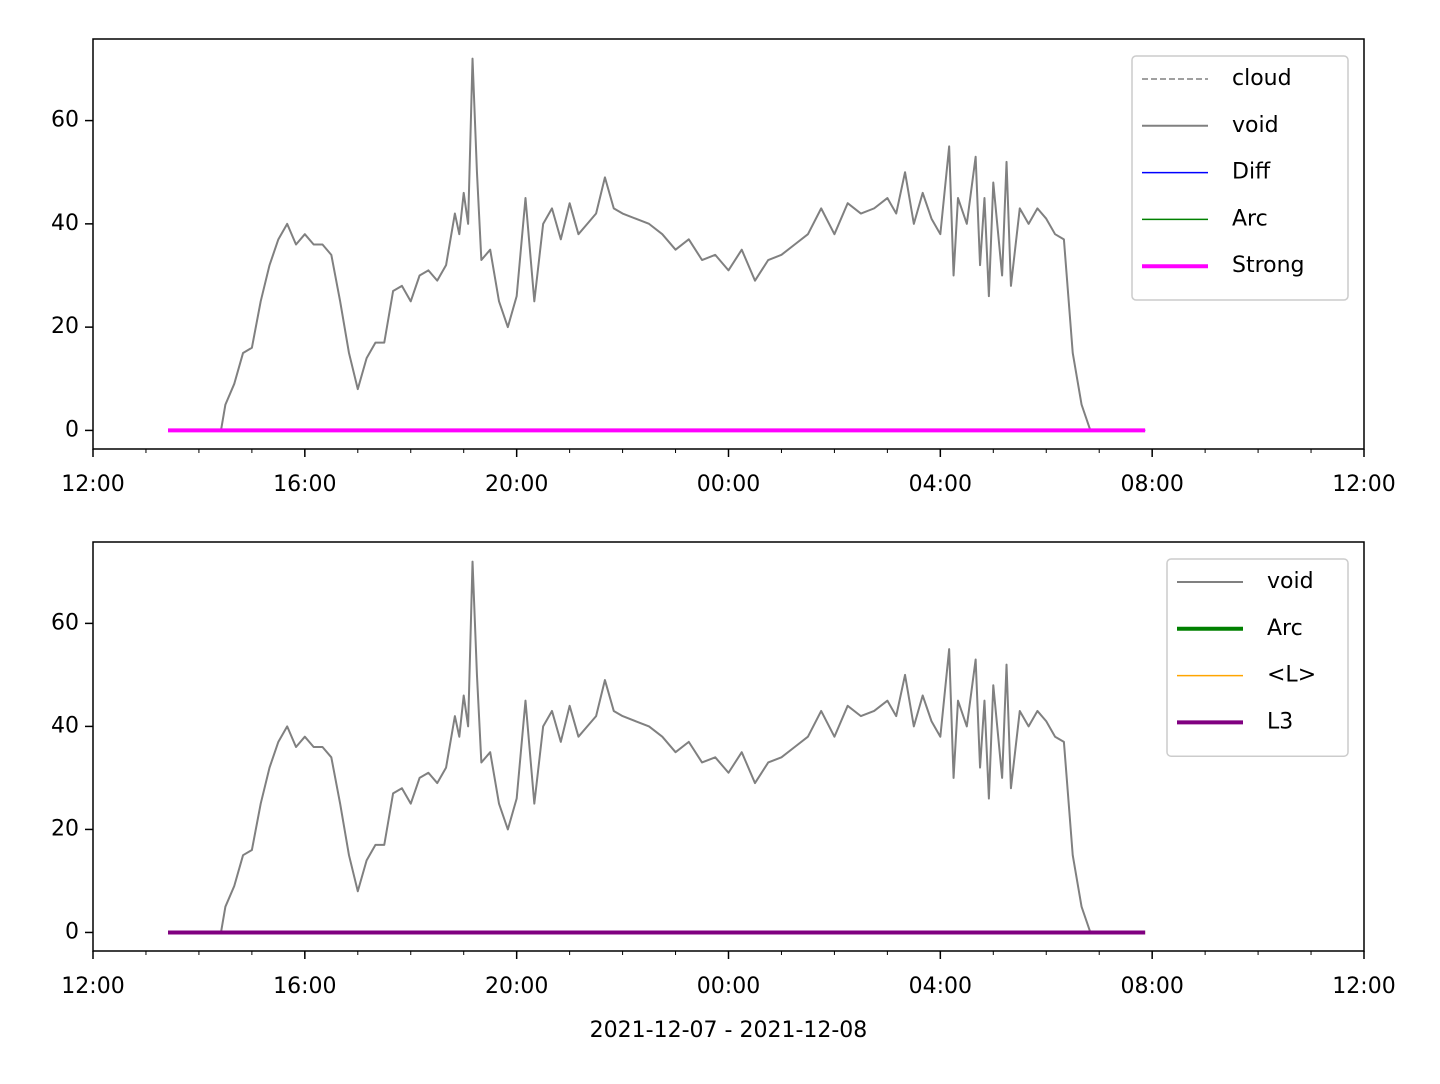 Image resolution: width=1440 pixels, height=1084 pixels. What do you see at coordinates (1268, 265) in the screenshot?
I see `legend-label: Strong` at bounding box center [1268, 265].